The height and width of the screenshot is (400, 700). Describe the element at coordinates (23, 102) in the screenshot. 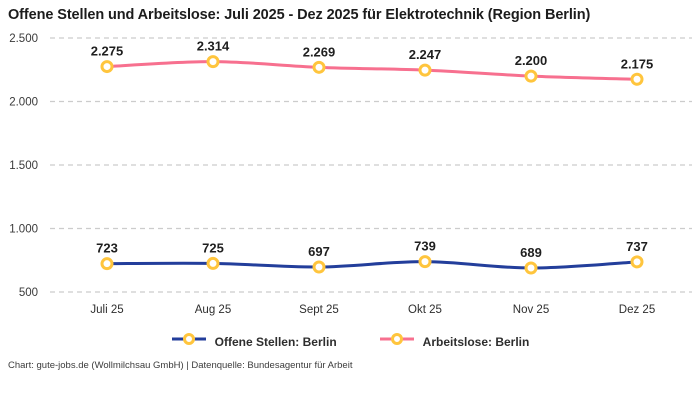

I see `y-axis-tick-label: 2.000` at that location.